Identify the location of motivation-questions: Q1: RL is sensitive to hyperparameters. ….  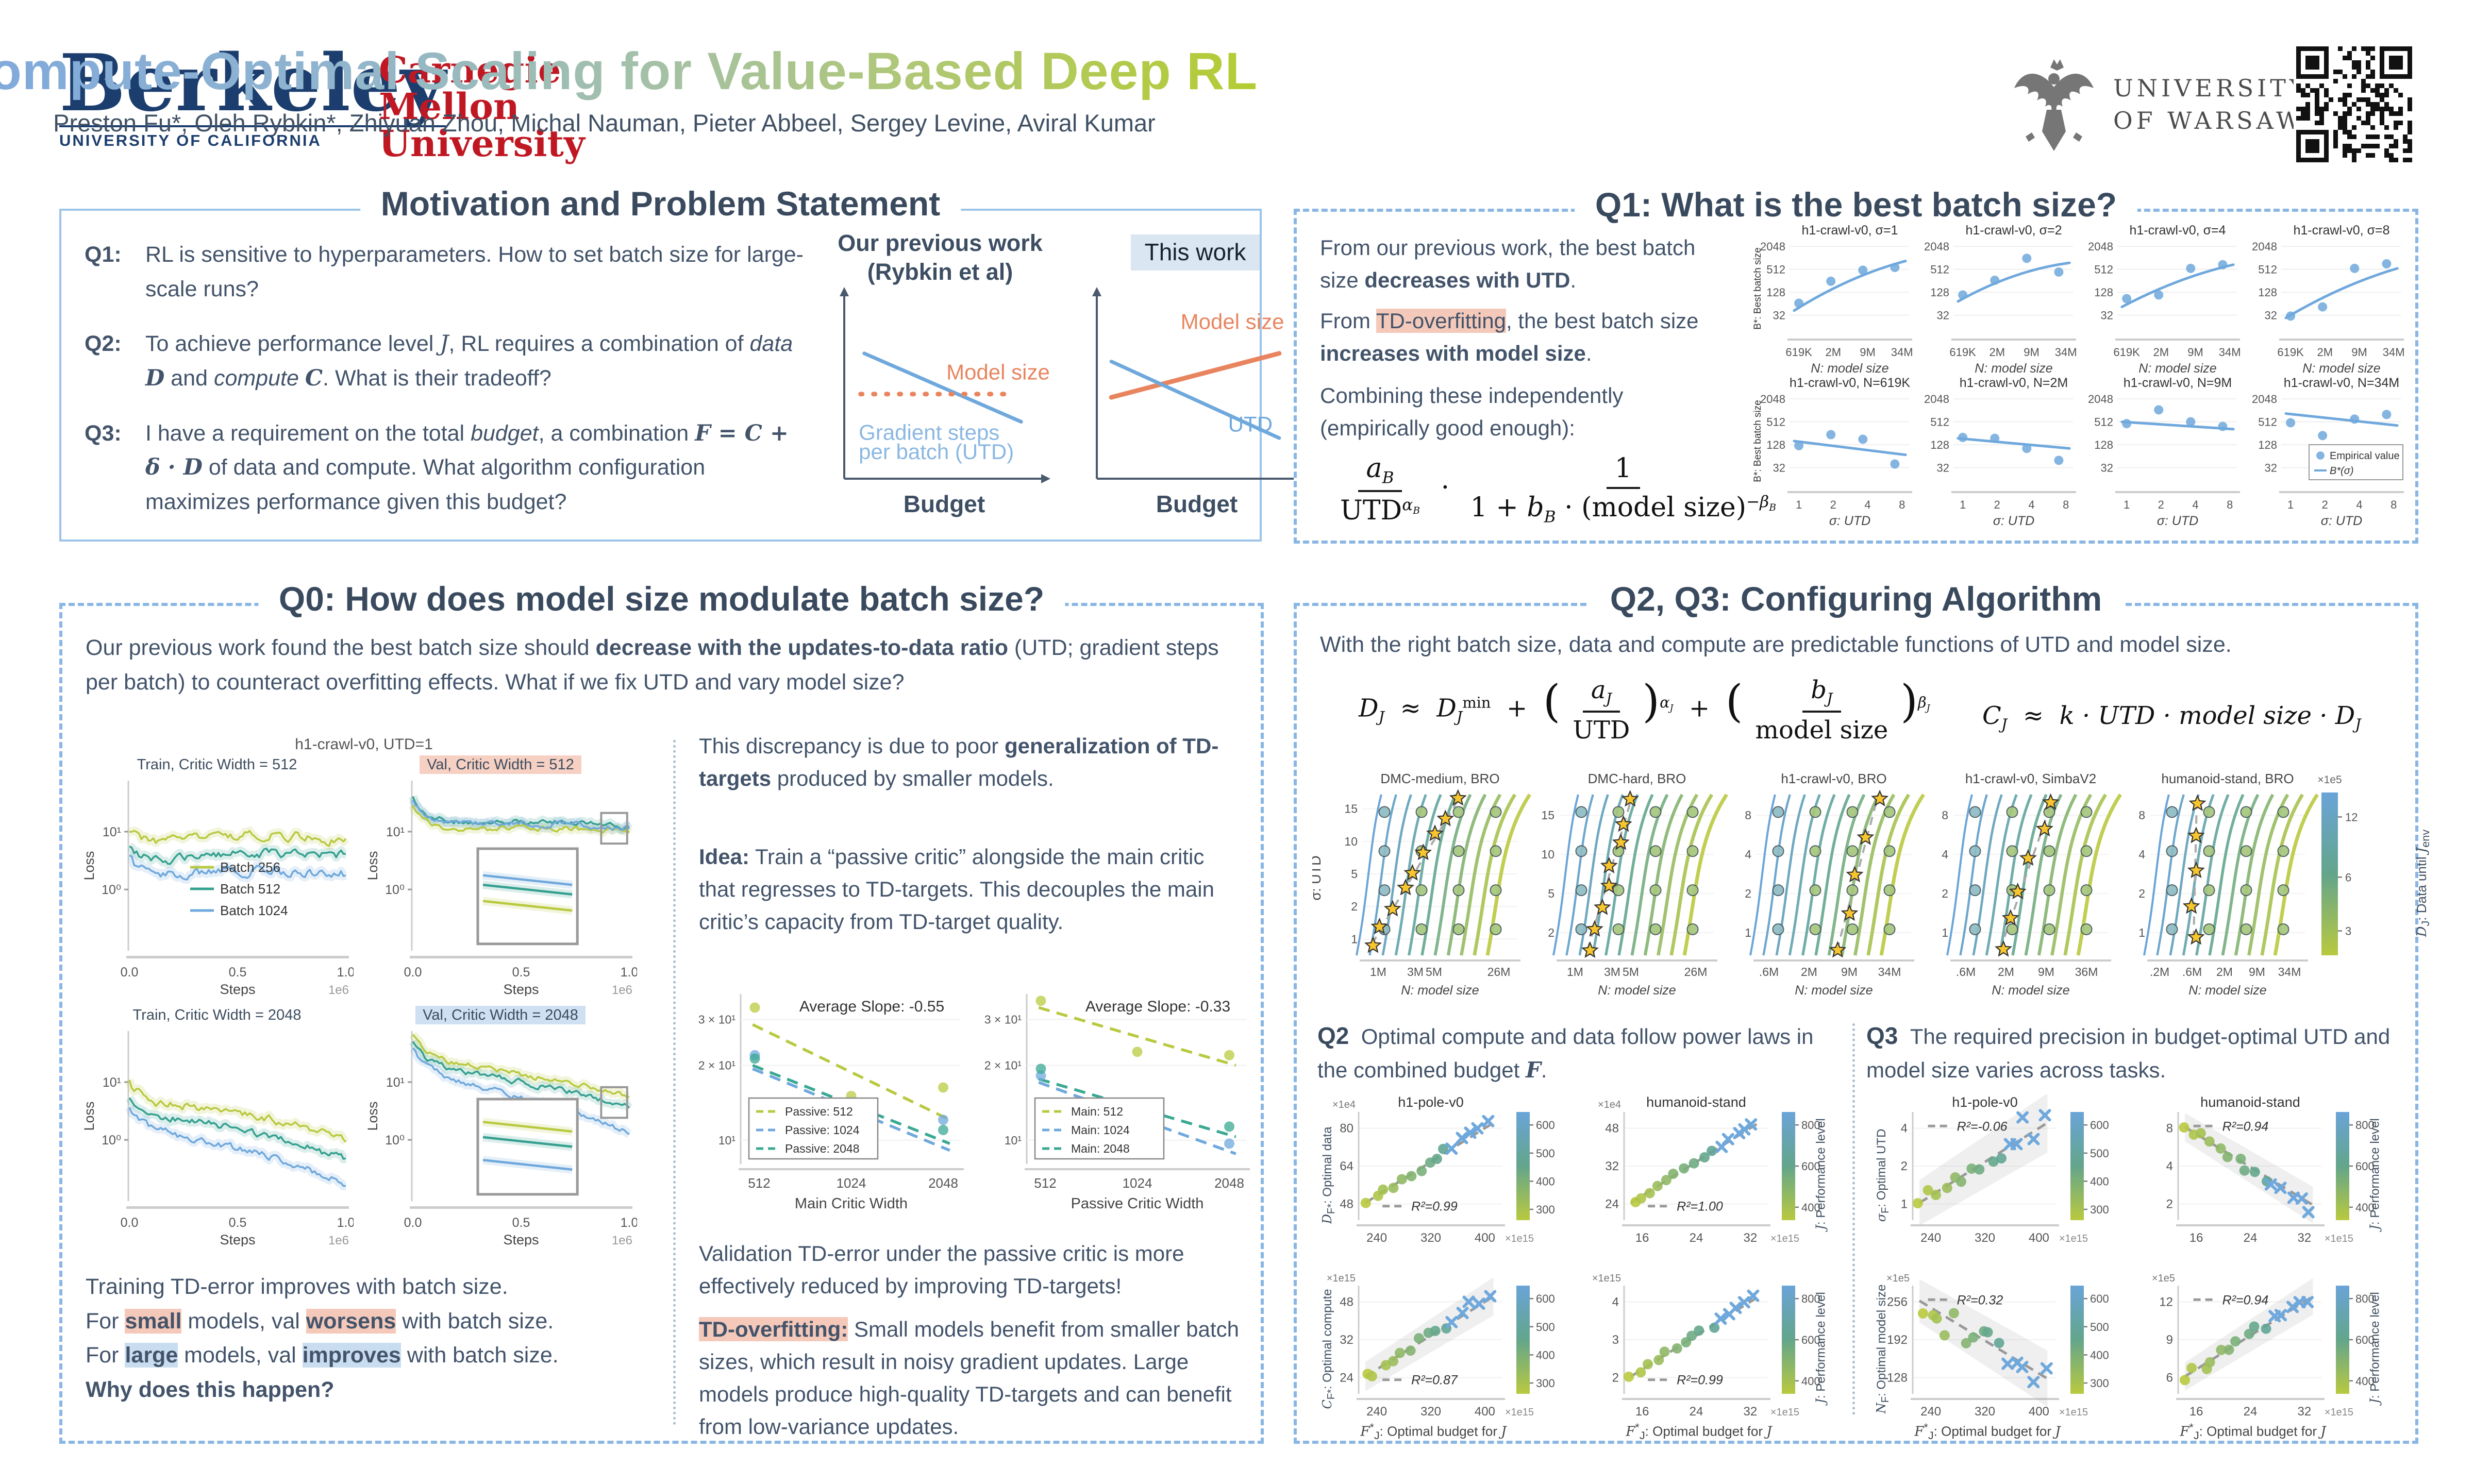
(445, 388).